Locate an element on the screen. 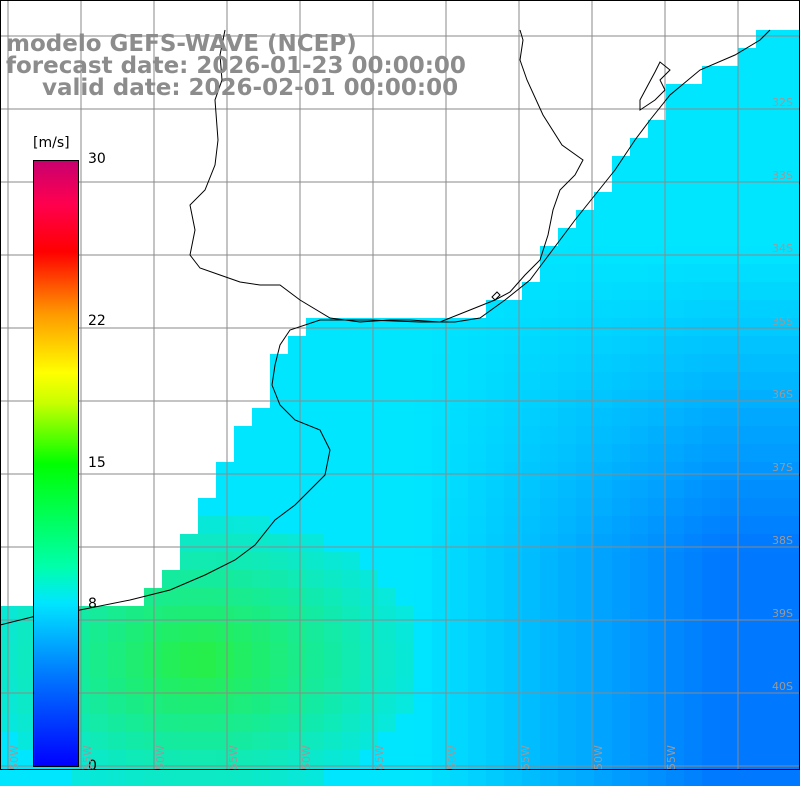 The height and width of the screenshot is (800, 800). longitude-label: 55W is located at coordinates (525, 757).